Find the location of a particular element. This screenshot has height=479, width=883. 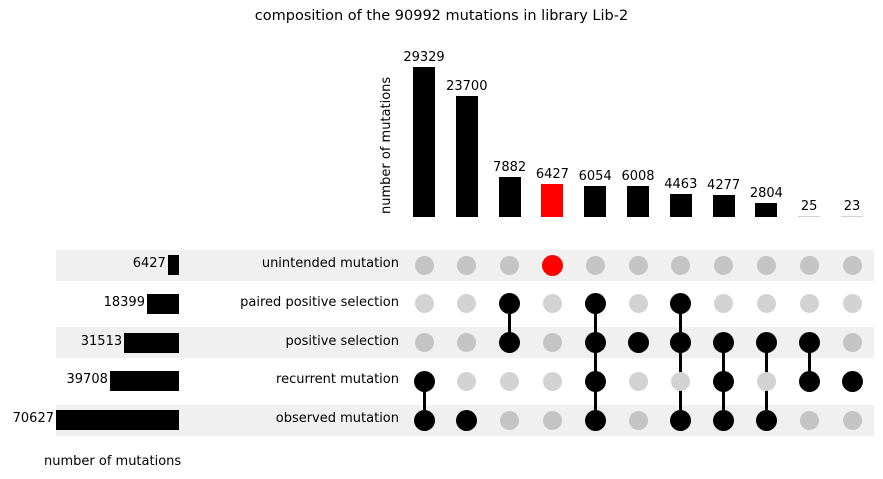

set-size-value: 6427 is located at coordinates (149, 263).